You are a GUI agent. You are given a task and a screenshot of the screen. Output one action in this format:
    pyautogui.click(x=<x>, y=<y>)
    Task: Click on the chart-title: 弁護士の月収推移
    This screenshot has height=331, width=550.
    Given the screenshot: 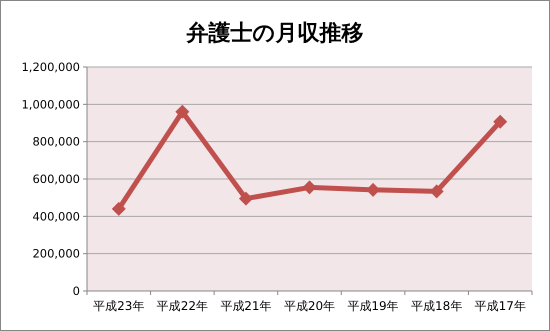 What is the action you would take?
    pyautogui.click(x=275, y=33)
    